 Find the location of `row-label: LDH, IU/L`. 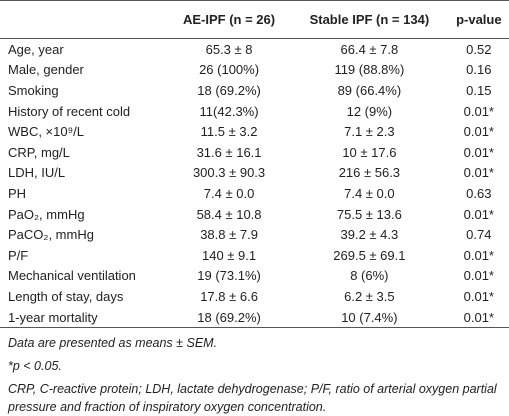

row-label: LDH, IU/L is located at coordinates (37, 173).